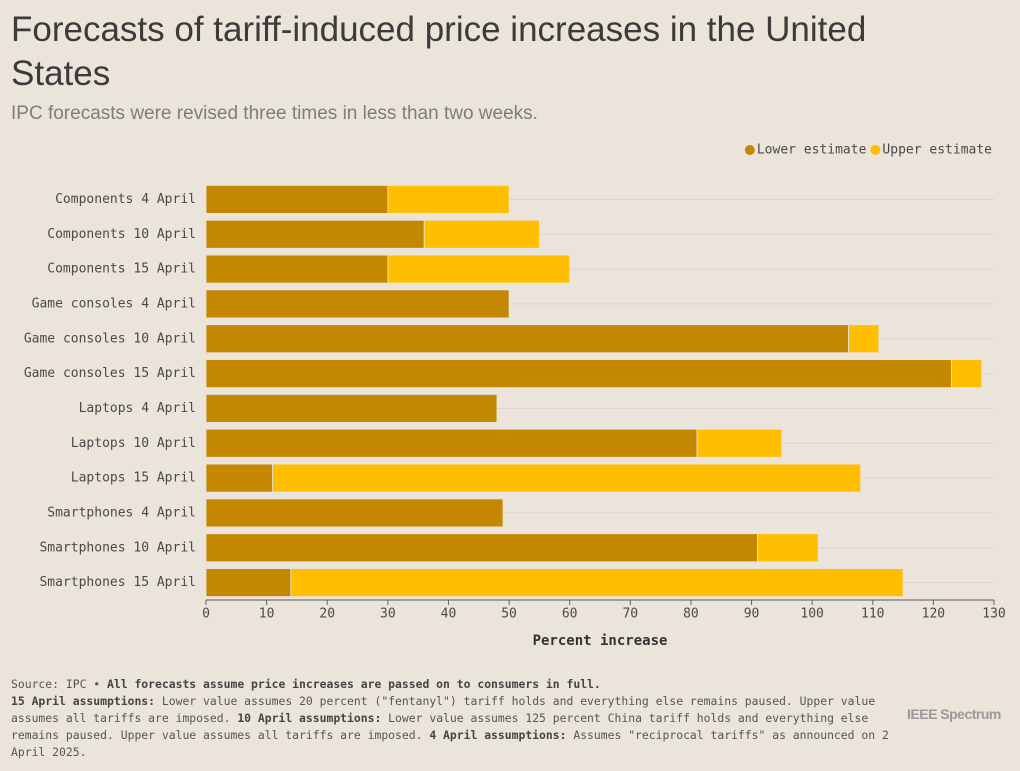 The height and width of the screenshot is (771, 1020). Describe the element at coordinates (110, 373) in the screenshot. I see `y-tick-label: Game consoles 15 April` at that location.